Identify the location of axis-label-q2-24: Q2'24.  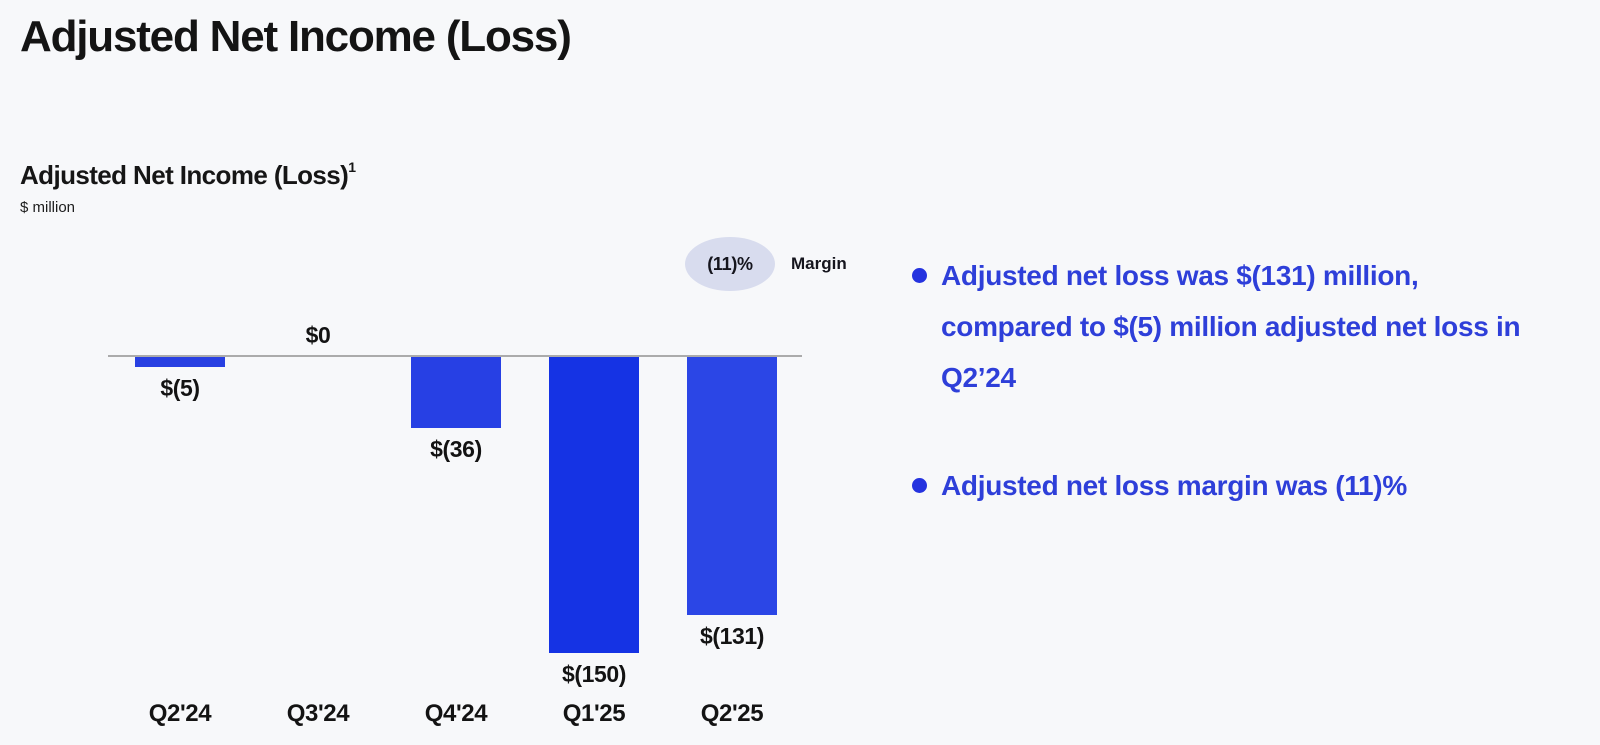
(180, 713).